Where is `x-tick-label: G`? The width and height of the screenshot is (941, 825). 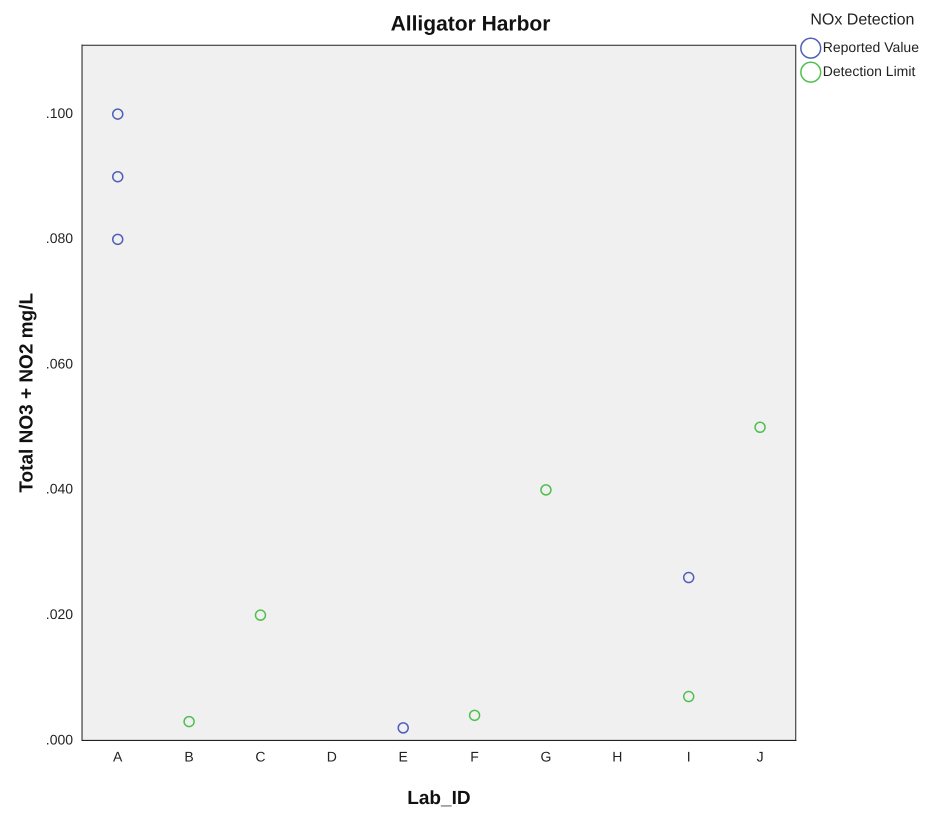 x-tick-label: G is located at coordinates (546, 756).